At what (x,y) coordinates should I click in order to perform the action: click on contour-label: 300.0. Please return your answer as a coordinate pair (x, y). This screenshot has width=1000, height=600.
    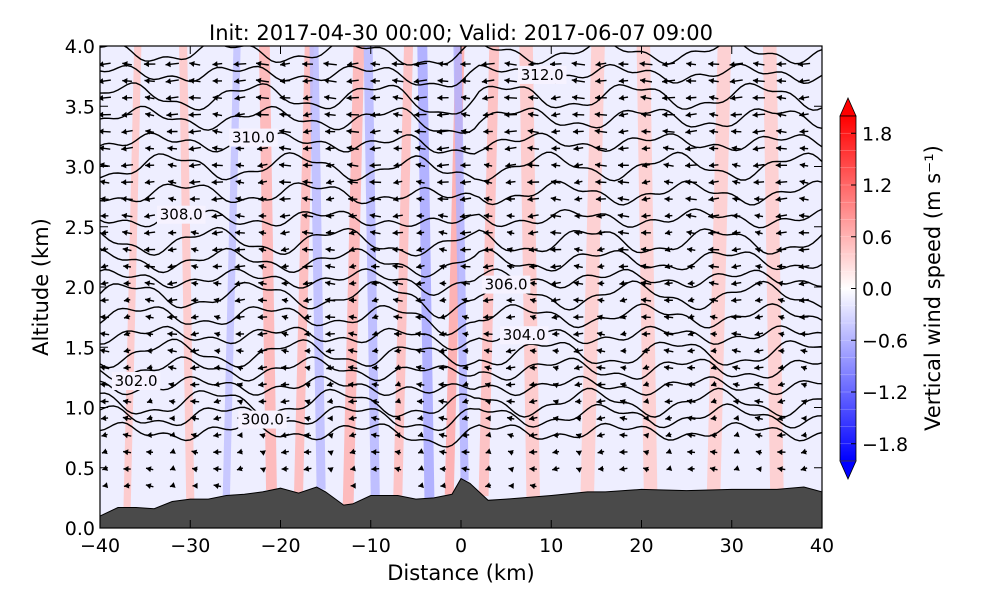
    Looking at the image, I should click on (262, 420).